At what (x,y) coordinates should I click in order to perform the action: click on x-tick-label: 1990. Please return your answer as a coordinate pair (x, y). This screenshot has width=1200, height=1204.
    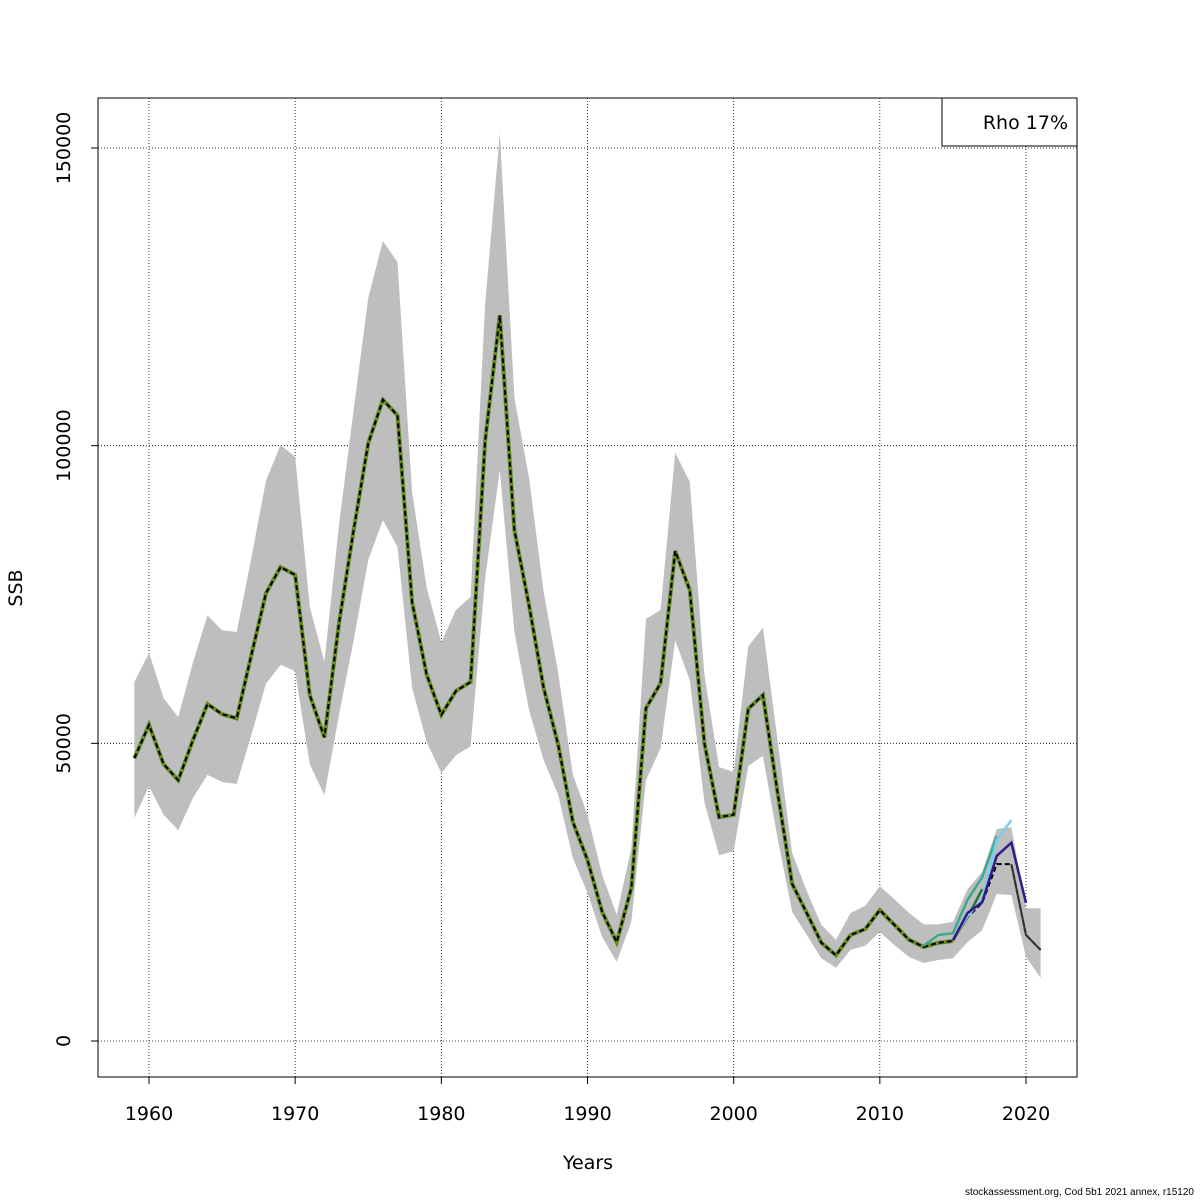
    Looking at the image, I should click on (587, 1114).